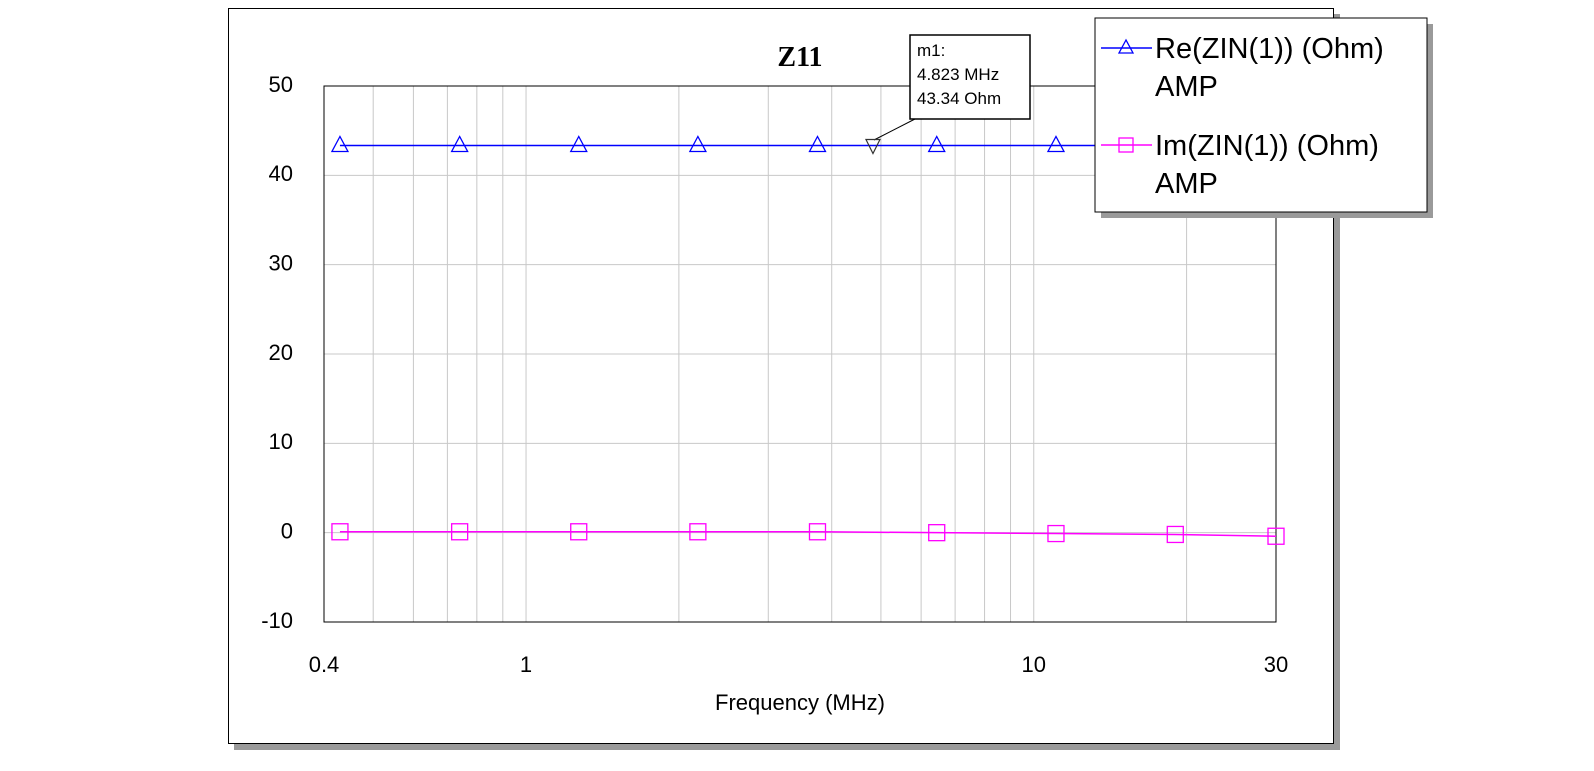  I want to click on legend-series-name: Im(ZIN(1)) (Ohm), so click(1267, 146).